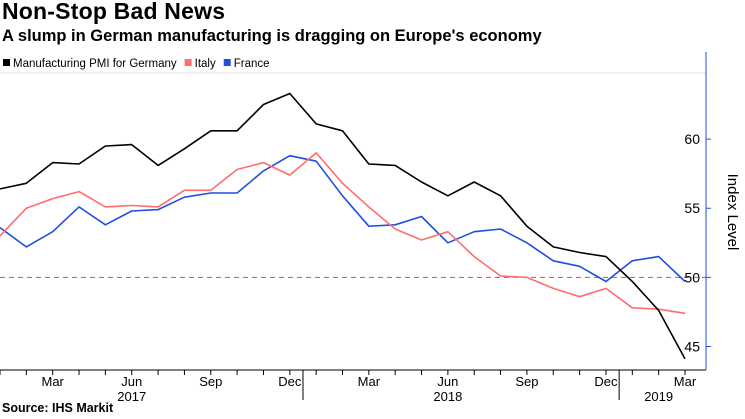 This screenshot has width=745, height=419. What do you see at coordinates (697, 242) in the screenshot?
I see `y-tick-layer: 45 50 55 60` at bounding box center [697, 242].